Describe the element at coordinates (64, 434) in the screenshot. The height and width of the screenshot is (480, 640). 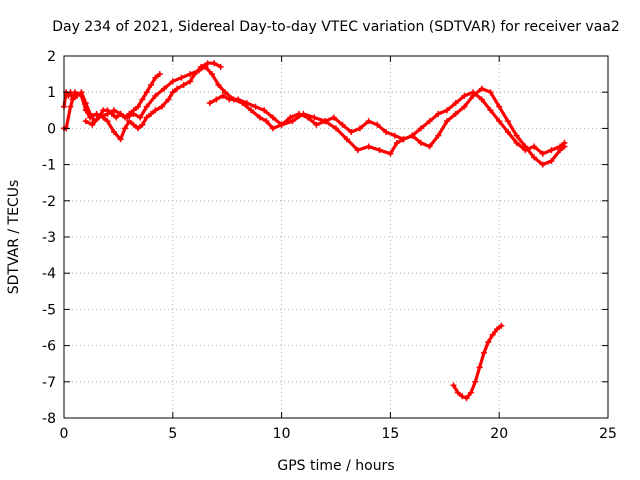
I see `x-tick-label: 0` at that location.